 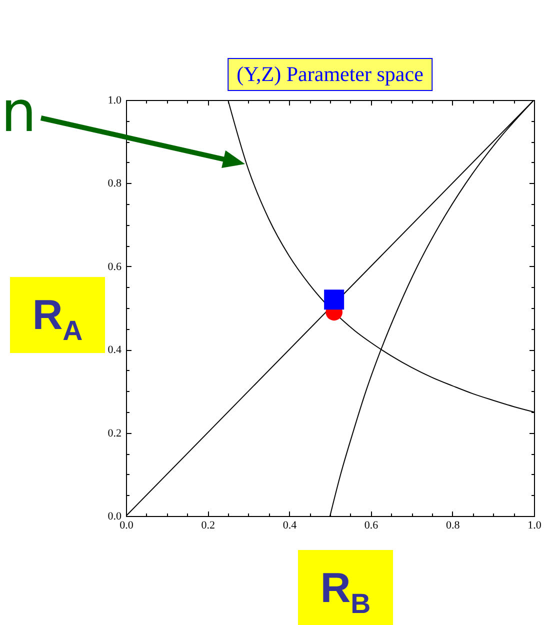 I want to click on text: n, so click(x=18, y=112).